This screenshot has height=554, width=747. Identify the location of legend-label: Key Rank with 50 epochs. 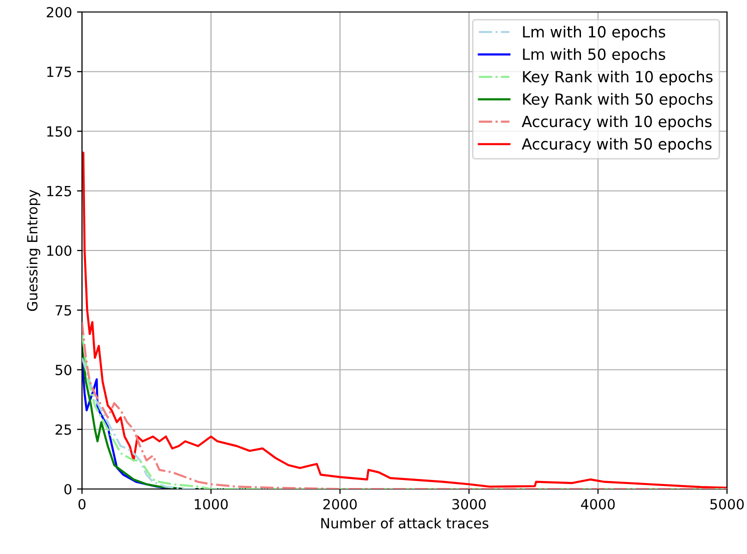
(618, 100).